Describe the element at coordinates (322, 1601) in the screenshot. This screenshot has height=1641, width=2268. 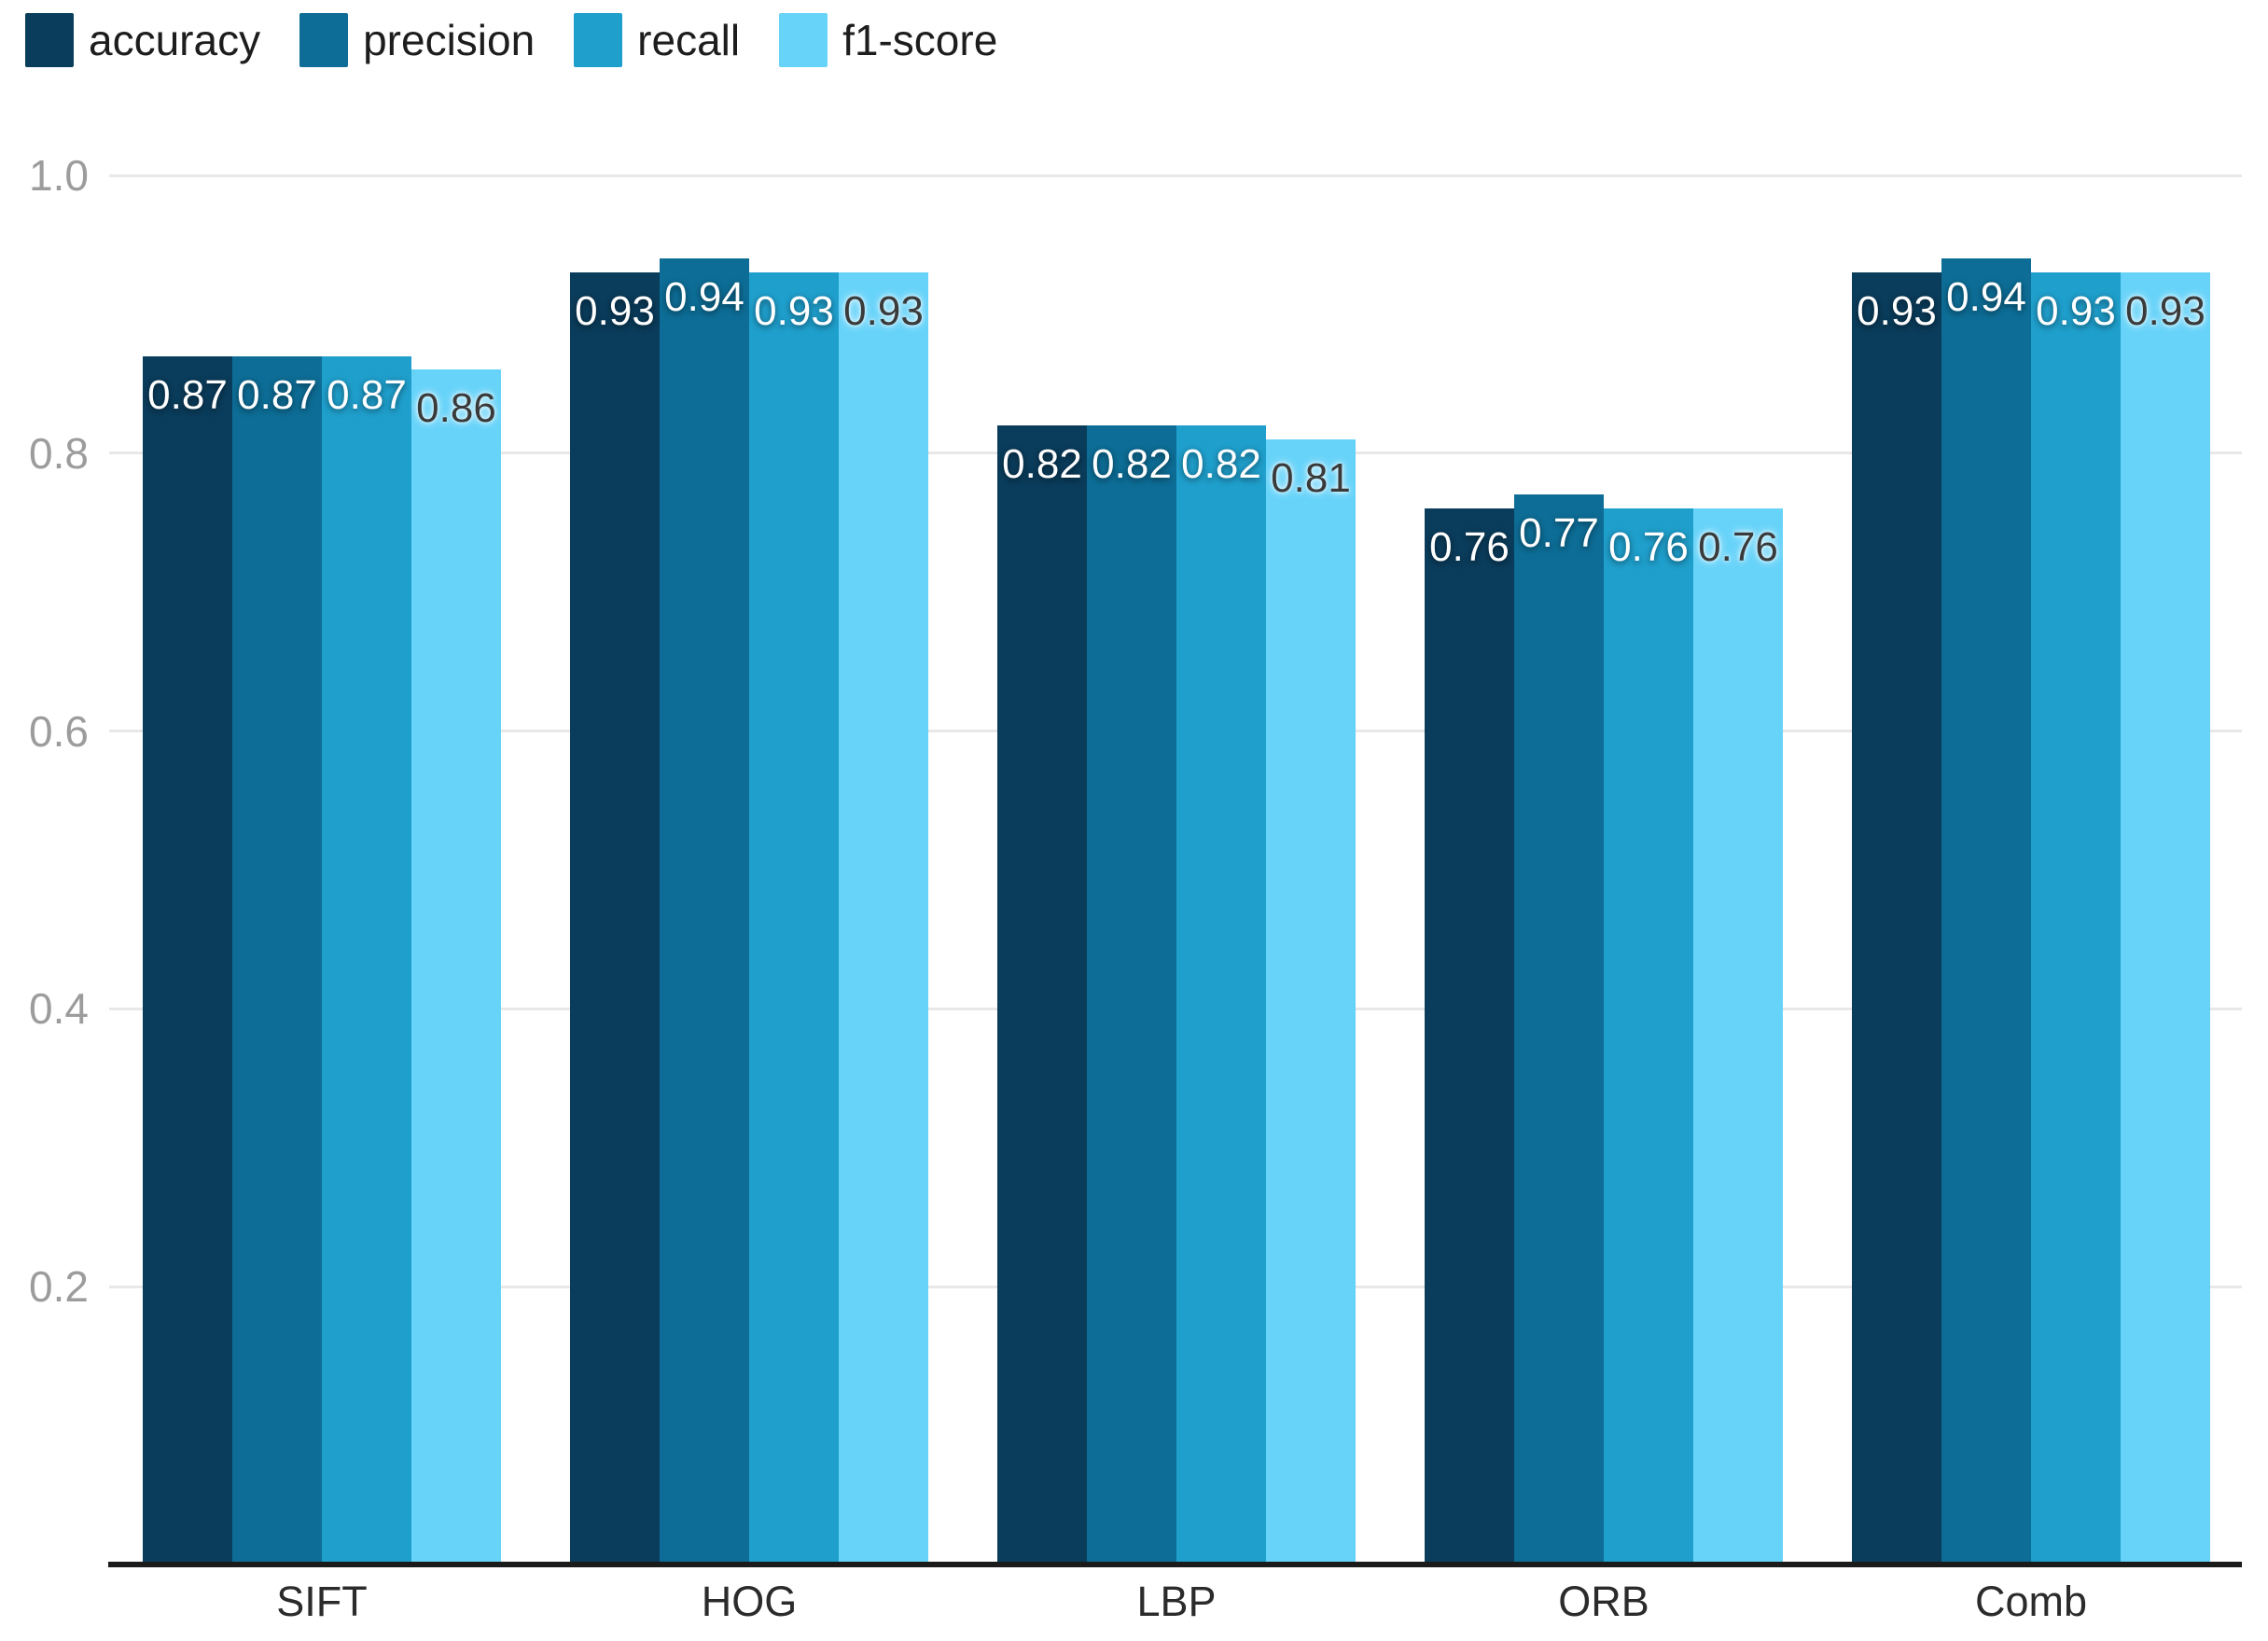
I see `x-axis-category-label: SIFT` at that location.